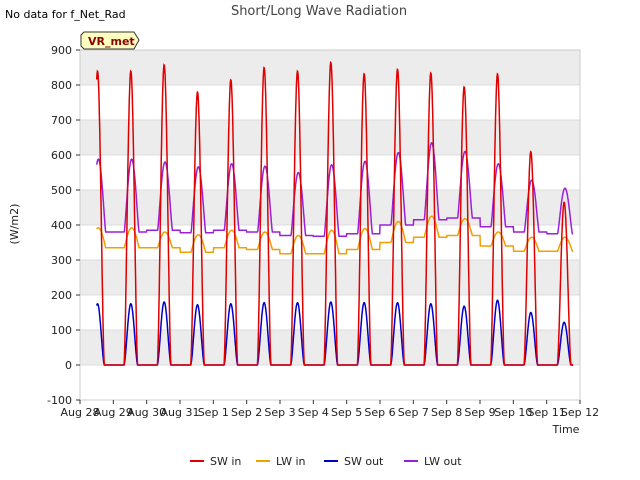 The height and width of the screenshot is (480, 640). What do you see at coordinates (180, 412) in the screenshot?
I see `x-tick-label: Aug 31` at bounding box center [180, 412].